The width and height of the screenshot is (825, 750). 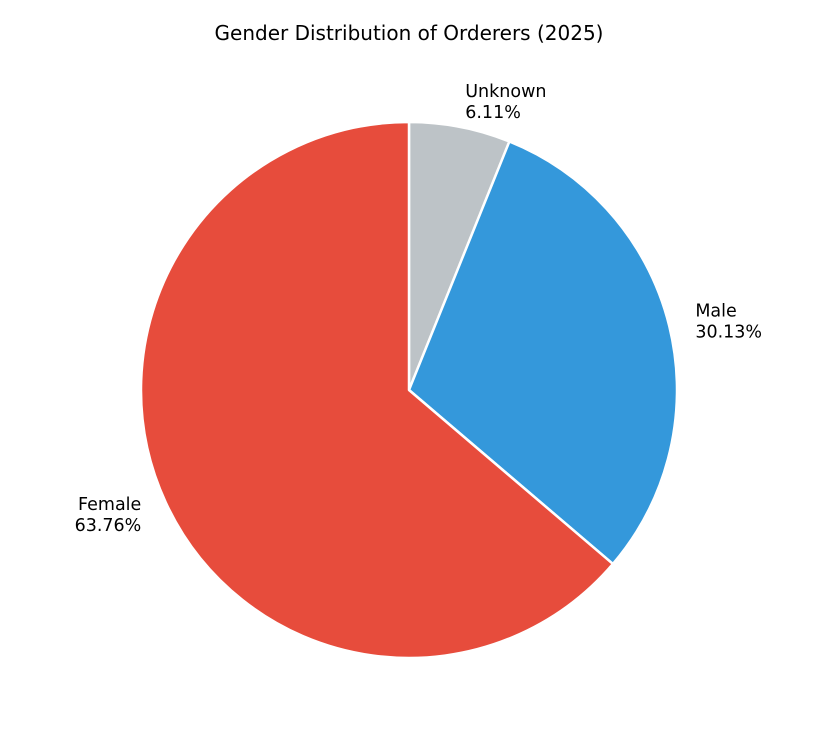 What do you see at coordinates (108, 526) in the screenshot?
I see `slice-percent: 63.76%` at bounding box center [108, 526].